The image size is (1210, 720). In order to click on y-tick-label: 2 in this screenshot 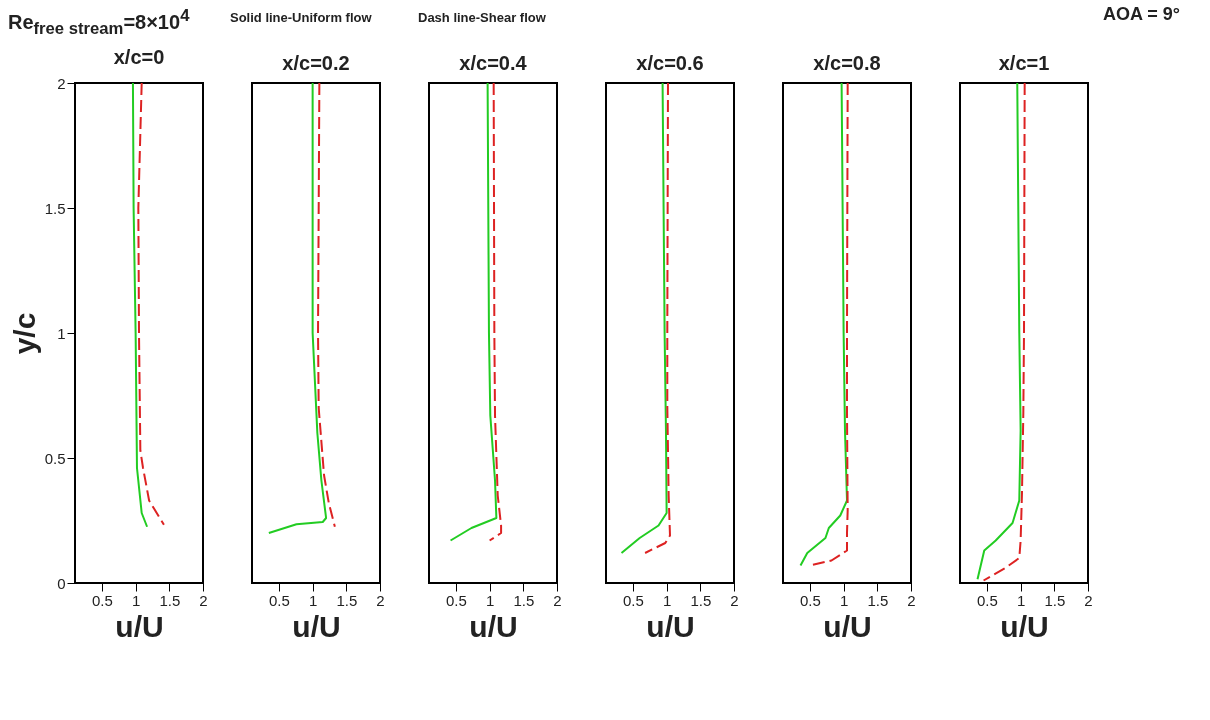, I will do `click(61, 83)`.